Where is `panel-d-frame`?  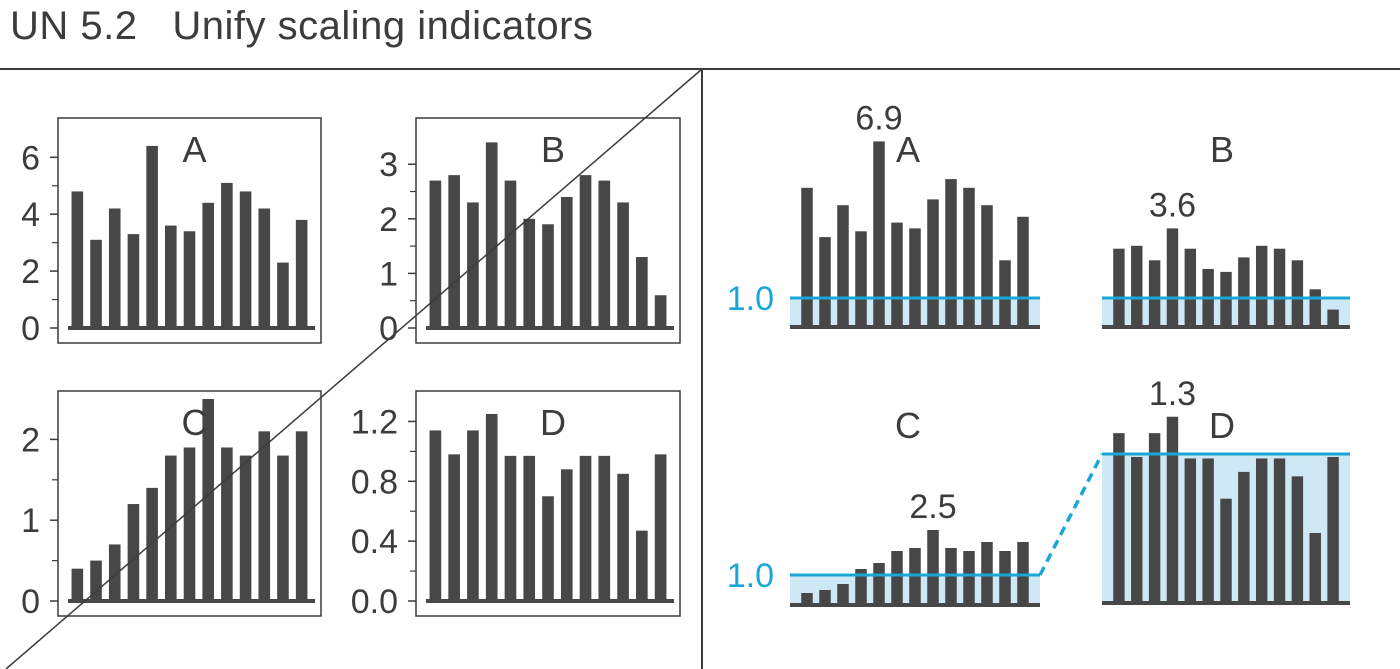 panel-d-frame is located at coordinates (548, 503).